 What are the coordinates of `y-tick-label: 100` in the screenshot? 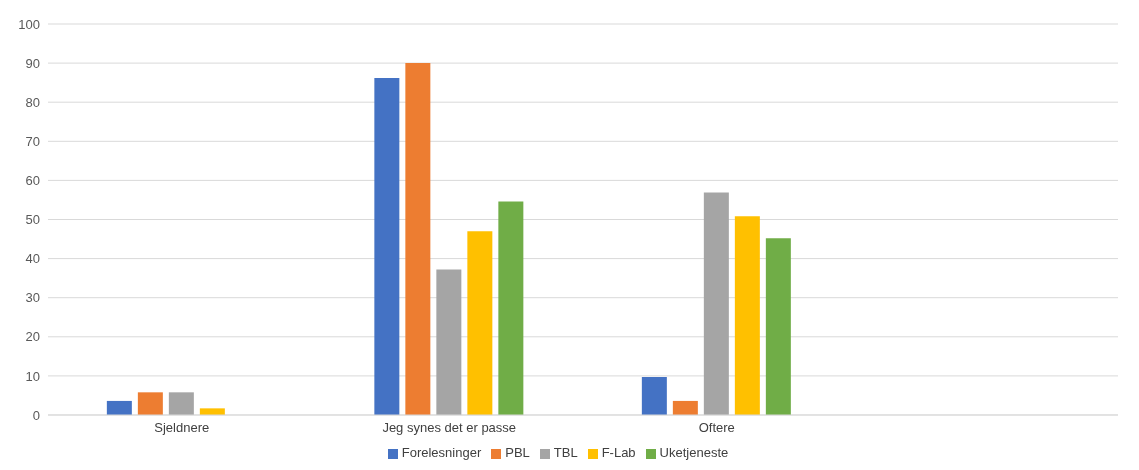 It's located at (29, 24).